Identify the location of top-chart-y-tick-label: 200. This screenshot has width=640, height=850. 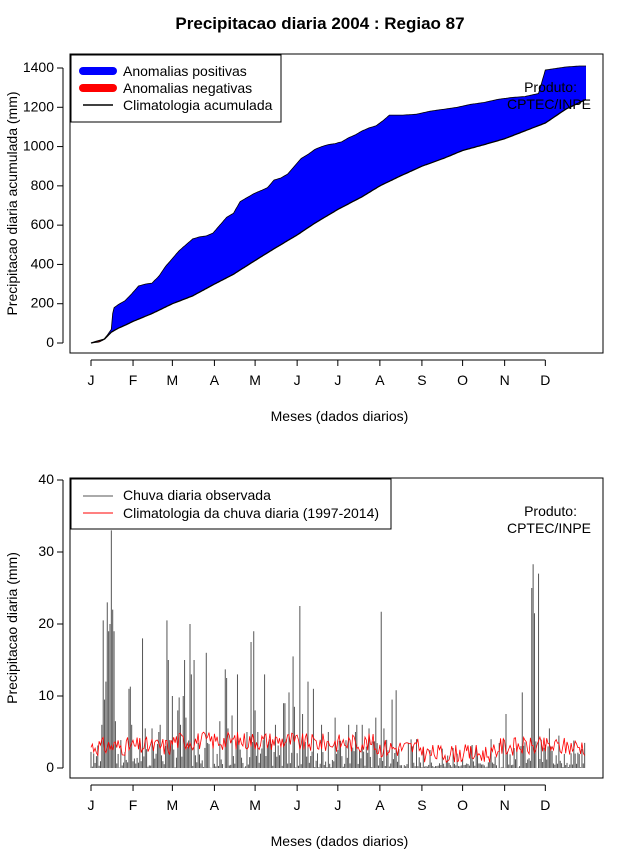
(43, 303).